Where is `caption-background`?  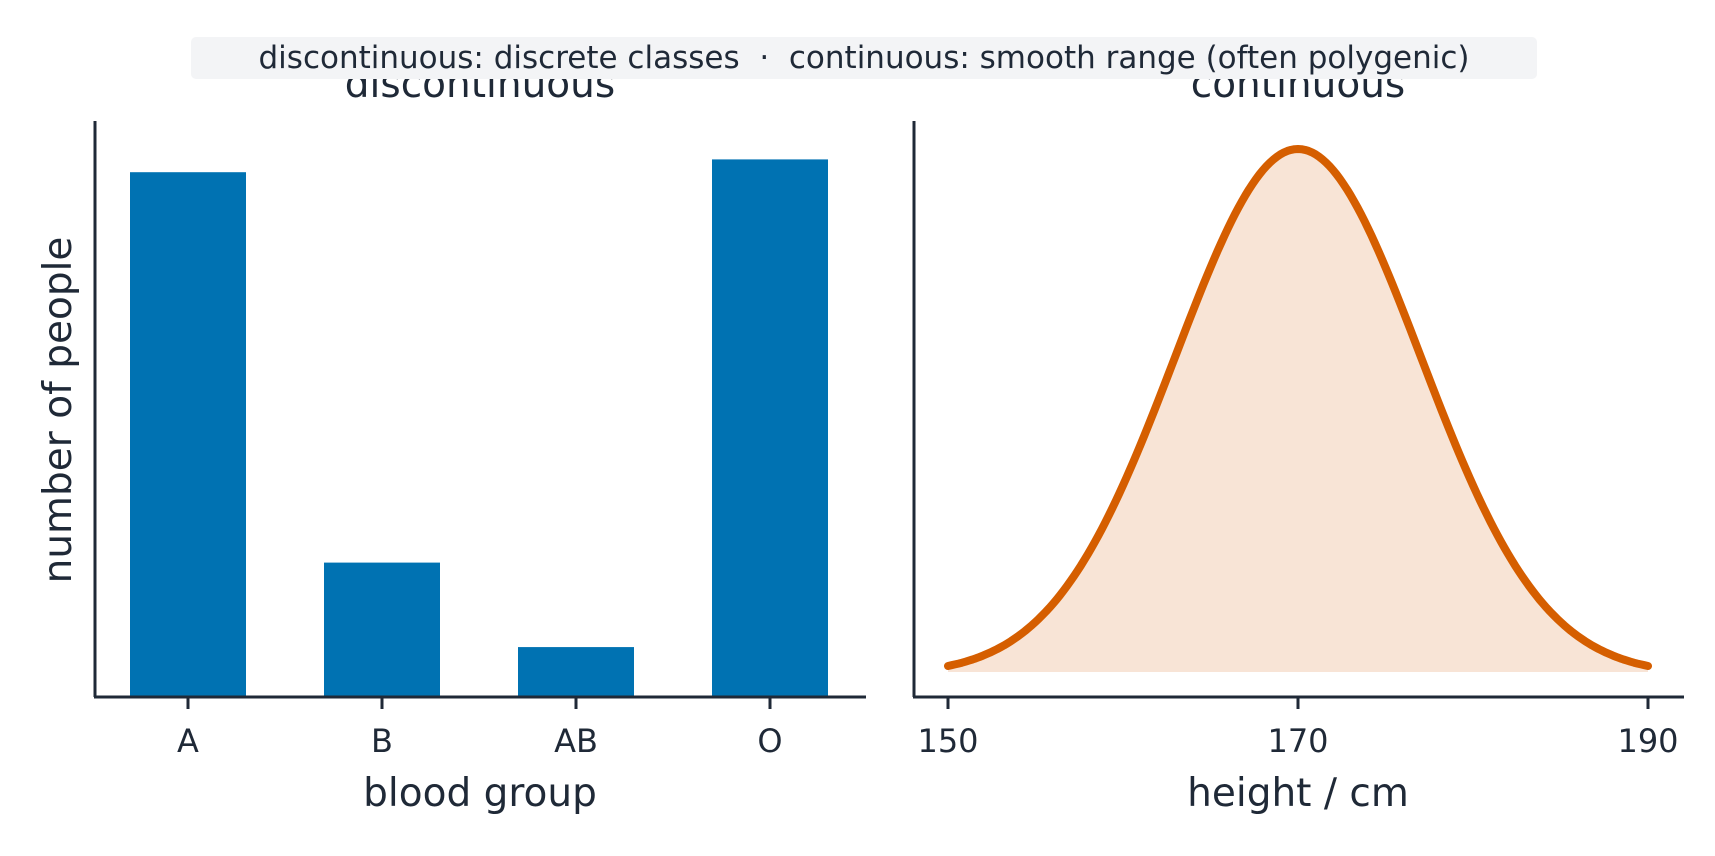 caption-background is located at coordinates (864, 58).